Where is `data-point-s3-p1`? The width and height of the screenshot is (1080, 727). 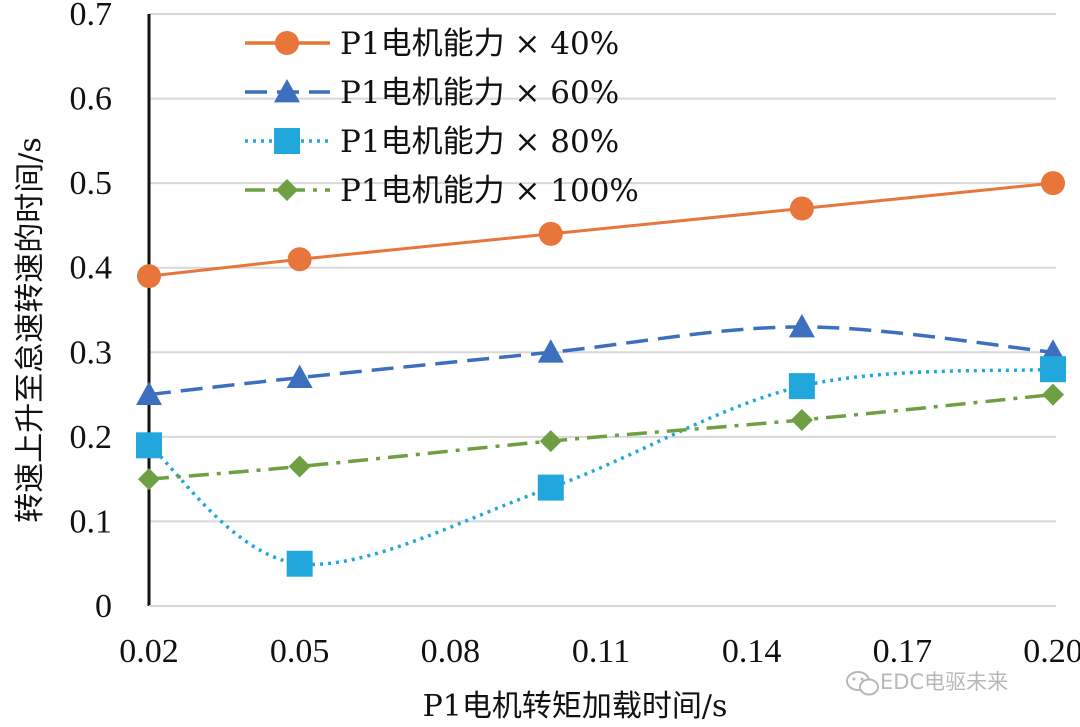 data-point-s3-p1 is located at coordinates (299, 466).